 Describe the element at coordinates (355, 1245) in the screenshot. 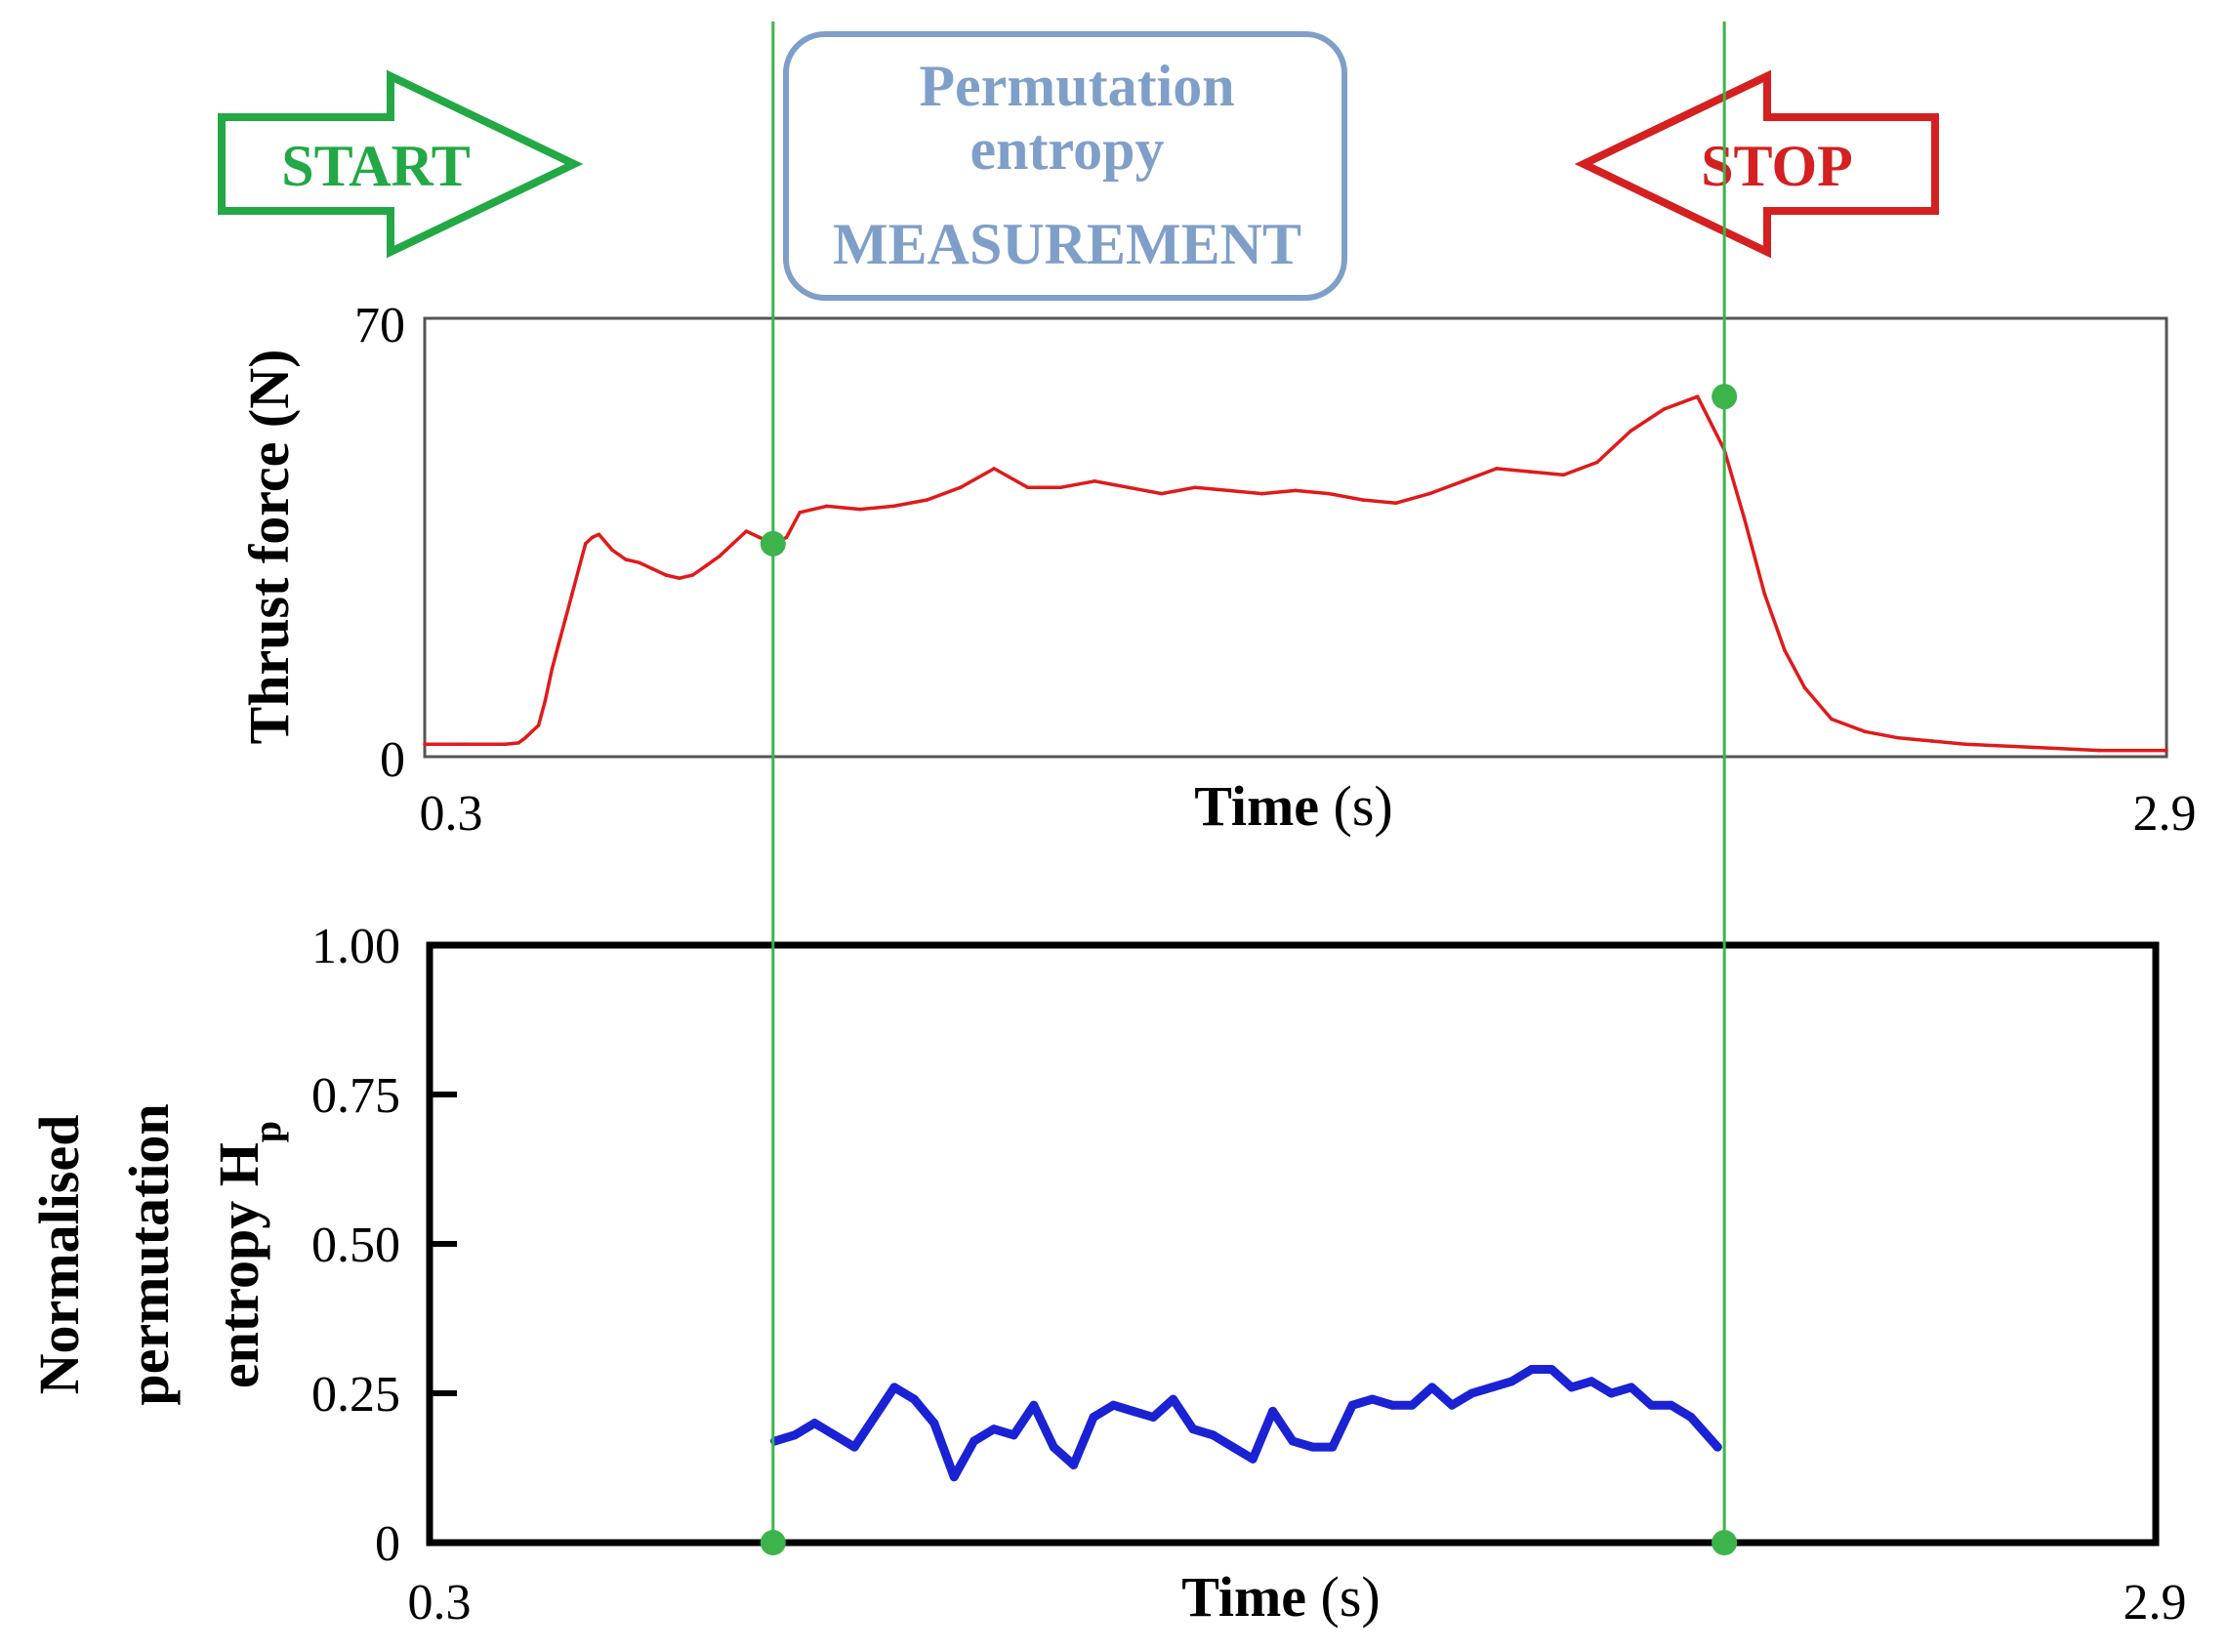

I see `entropy-y-tick-label: 0.50` at that location.